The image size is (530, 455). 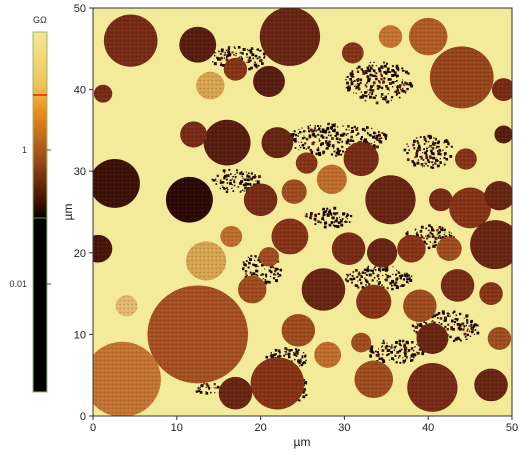 What do you see at coordinates (77, 213) in the screenshot?
I see `y-axis: 0 10 20 30 40 50 µm` at bounding box center [77, 213].